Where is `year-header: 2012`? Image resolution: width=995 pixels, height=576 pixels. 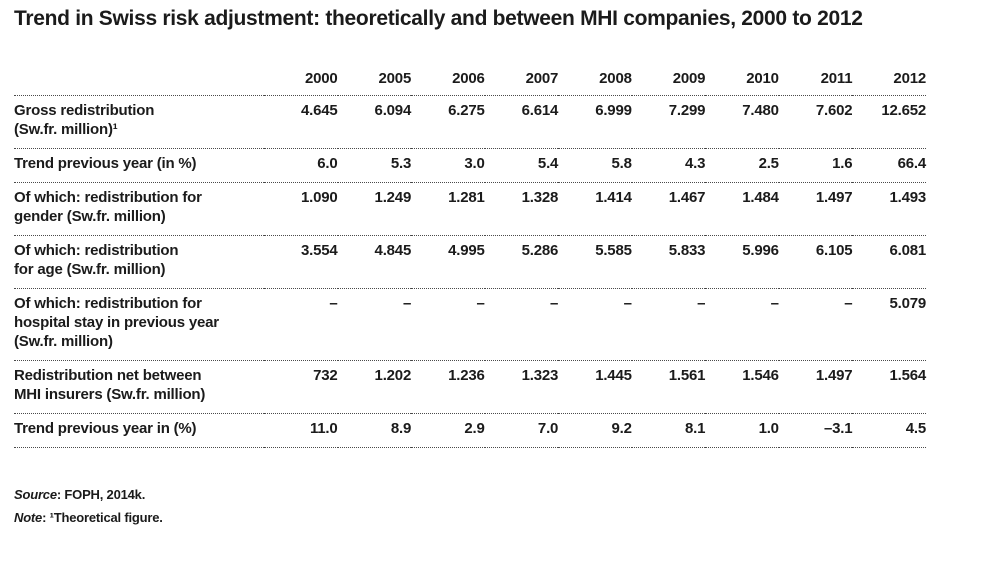 year-header: 2012 is located at coordinates (889, 83).